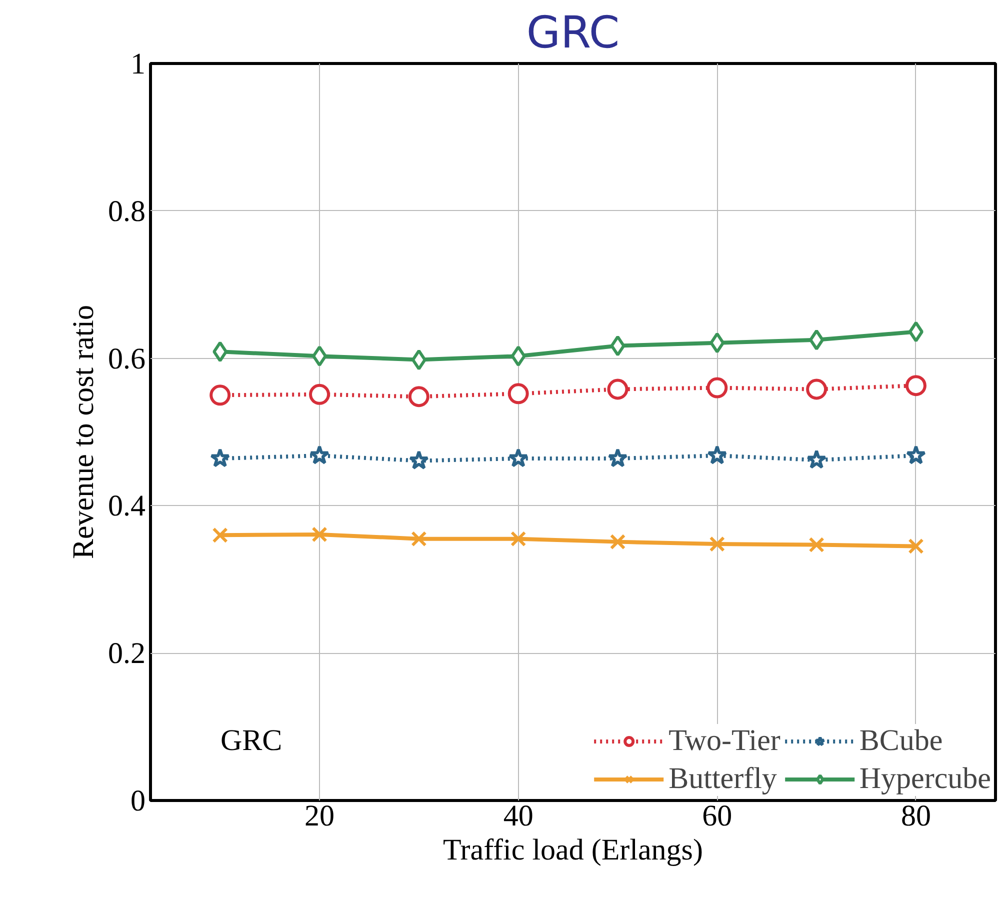 This screenshot has height=912, width=999. Describe the element at coordinates (127, 211) in the screenshot. I see `y-tick-label: 0.8` at that location.